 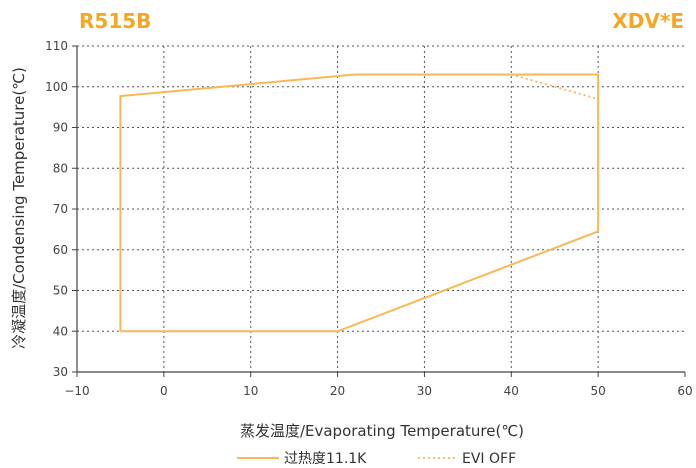 What do you see at coordinates (60, 331) in the screenshot?
I see `y-tick-label: 40` at bounding box center [60, 331].